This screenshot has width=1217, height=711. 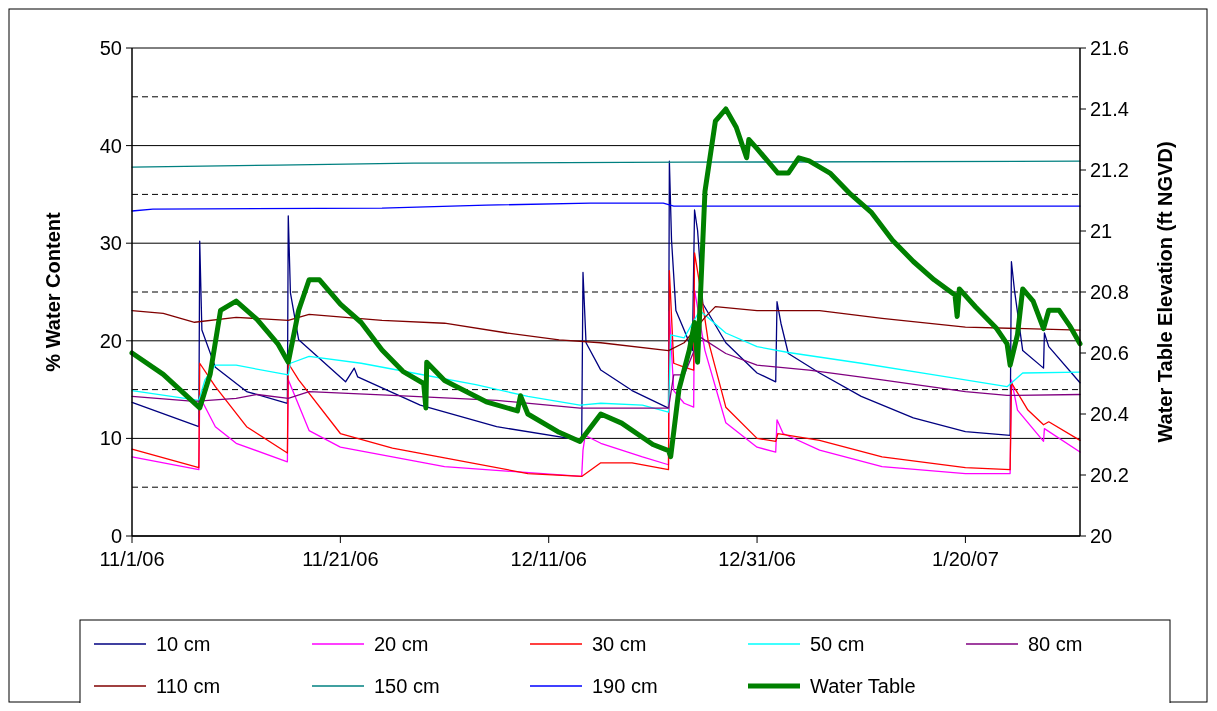 What do you see at coordinates (1109, 353) in the screenshot?
I see `y2-tick-label: 20.6` at bounding box center [1109, 353].